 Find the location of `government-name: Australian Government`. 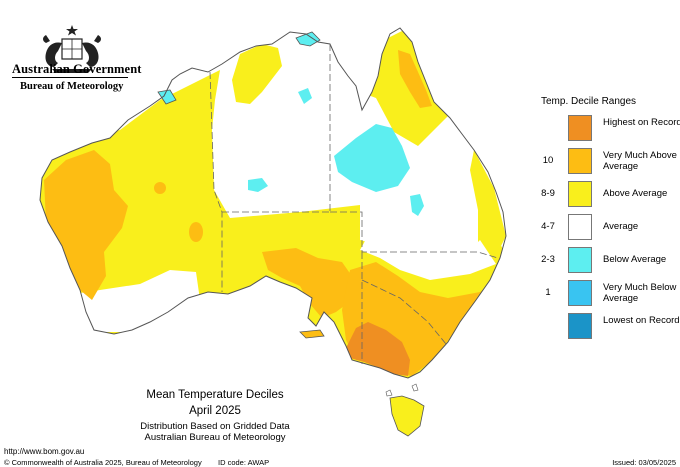

government-name: Australian Government is located at coordinates (77, 69).